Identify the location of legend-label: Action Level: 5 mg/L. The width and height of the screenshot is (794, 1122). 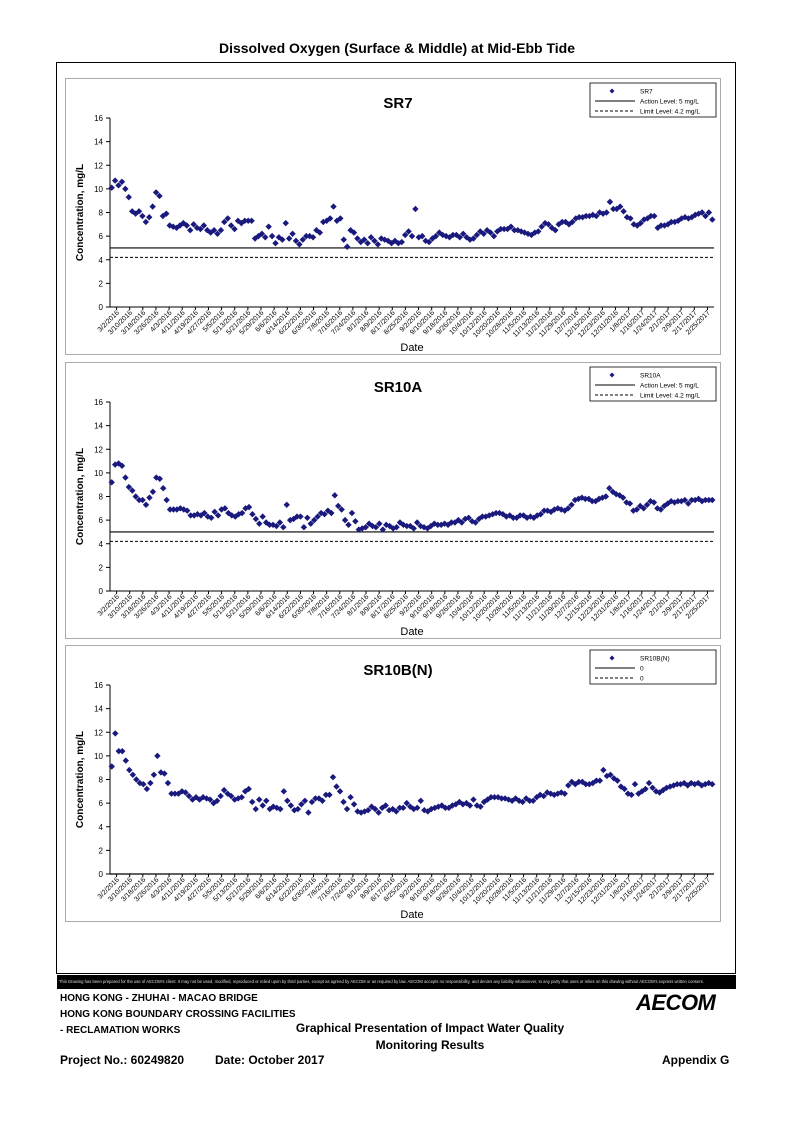
(669, 102).